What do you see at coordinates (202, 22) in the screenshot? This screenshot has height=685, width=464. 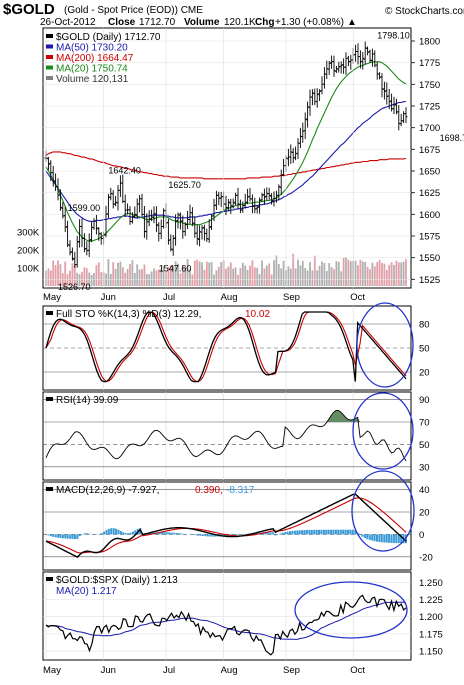 I see `volume-label: Volume` at bounding box center [202, 22].